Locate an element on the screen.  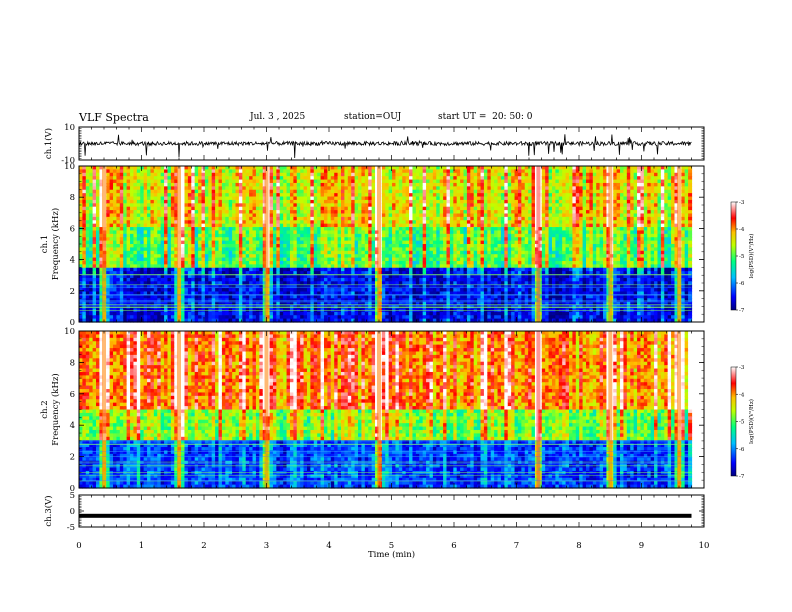
x-tick-label: 4 is located at coordinates (328, 546).